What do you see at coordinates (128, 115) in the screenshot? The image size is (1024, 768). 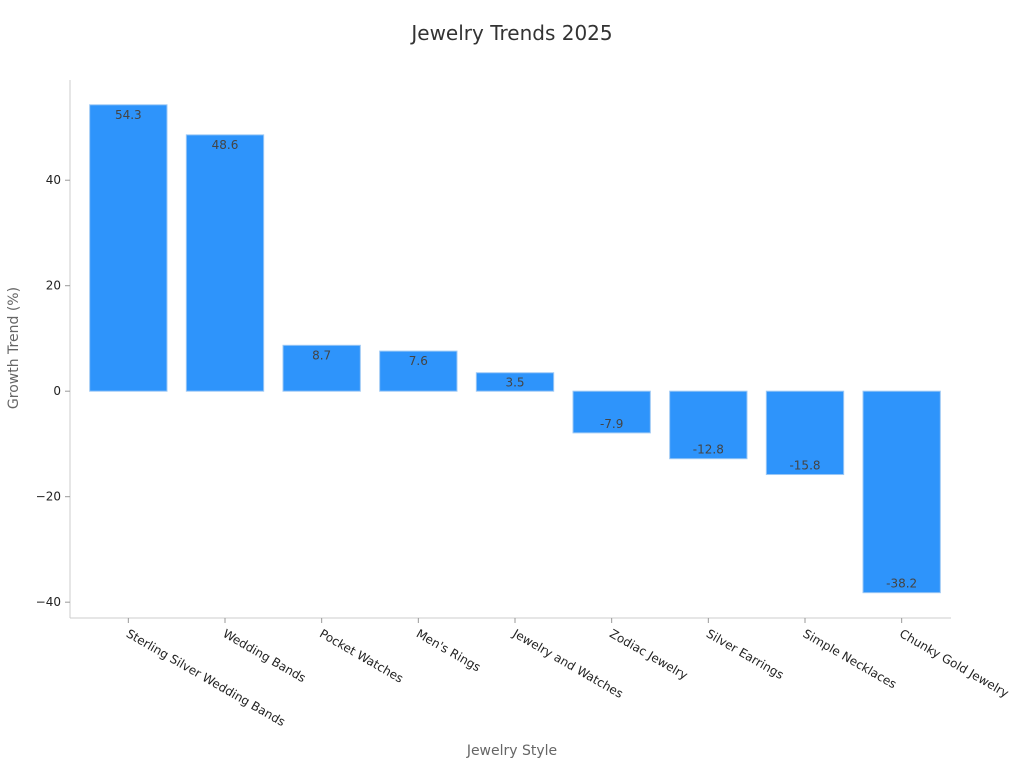 I see `bar-value-label: 54.3` at bounding box center [128, 115].